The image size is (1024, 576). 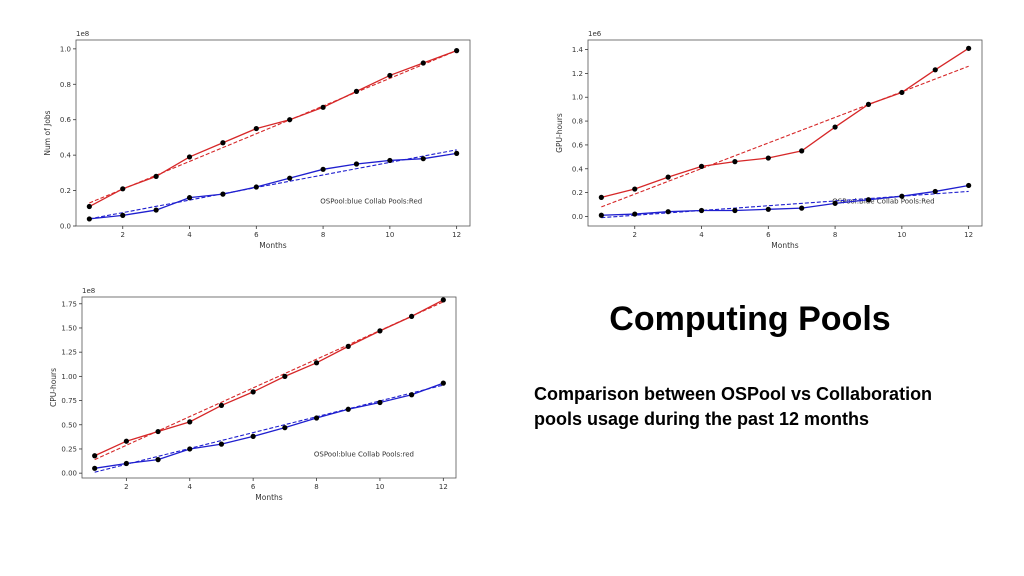 I want to click on y-tick-label: 1.0, so click(x=577, y=98).